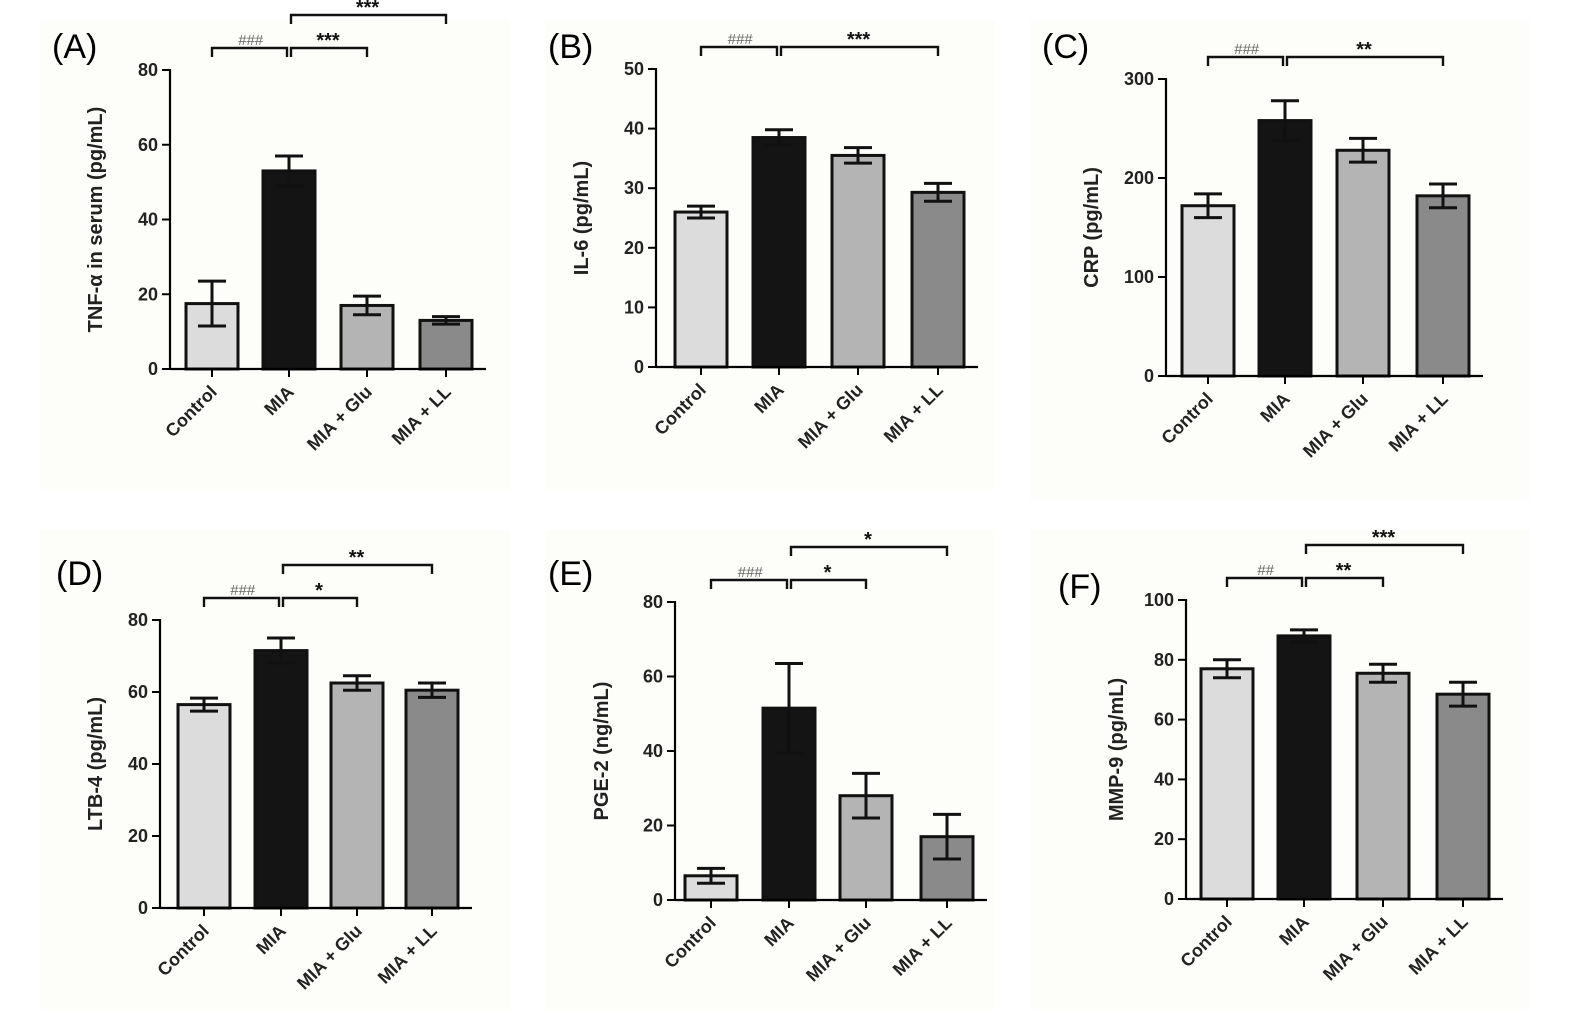  I want to click on significance-label: ##, so click(1265, 570).